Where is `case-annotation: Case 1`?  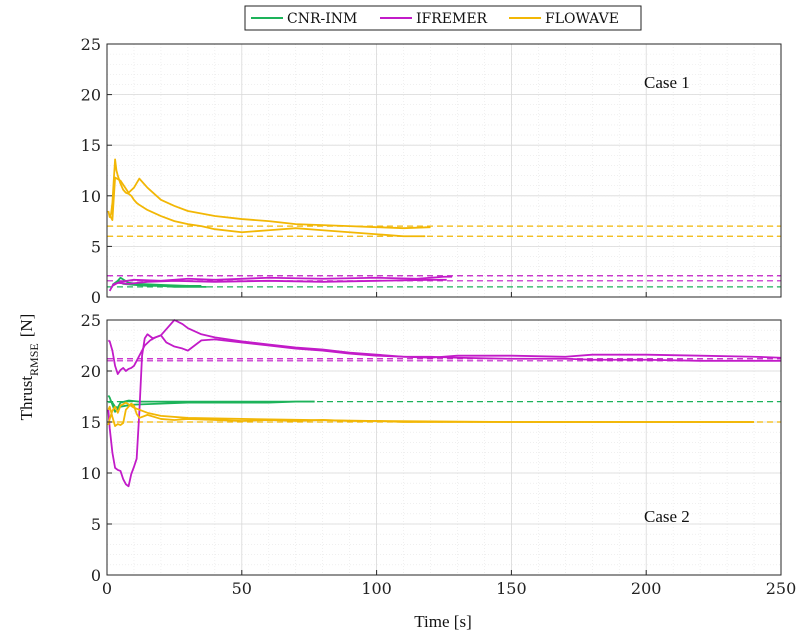 case-annotation: Case 1 is located at coordinates (667, 82).